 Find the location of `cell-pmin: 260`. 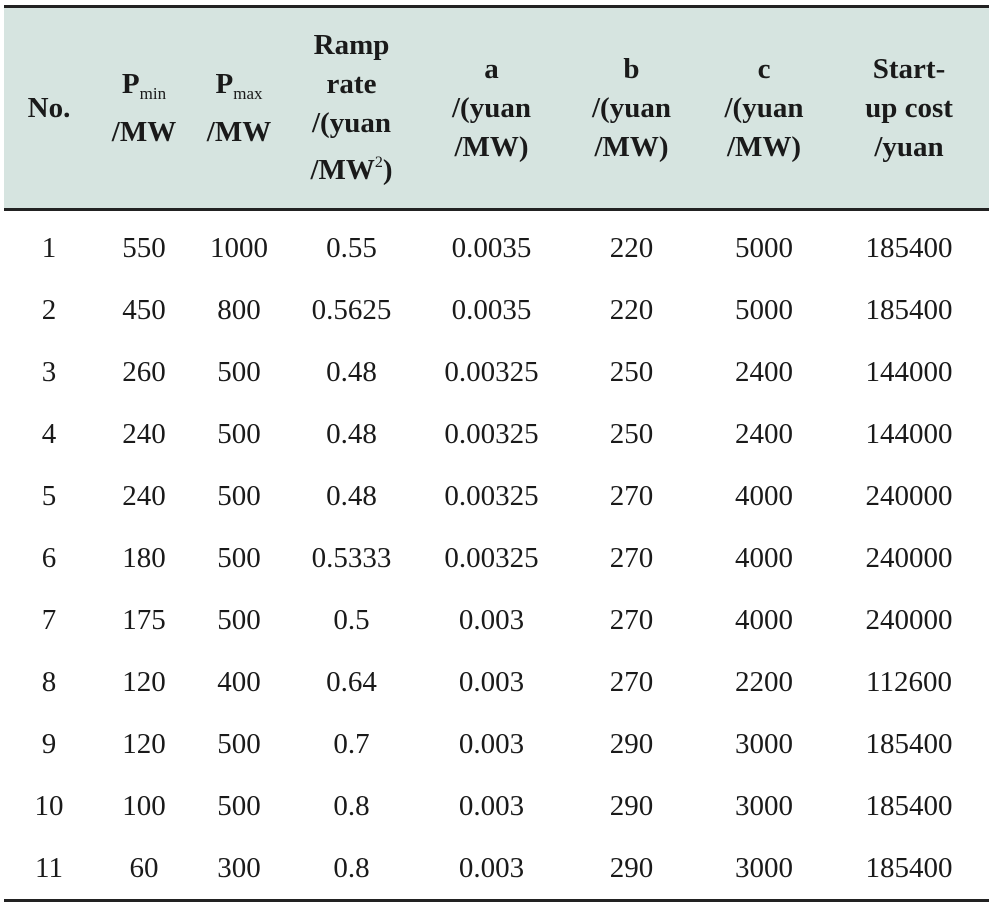

cell-pmin: 260 is located at coordinates (144, 371).